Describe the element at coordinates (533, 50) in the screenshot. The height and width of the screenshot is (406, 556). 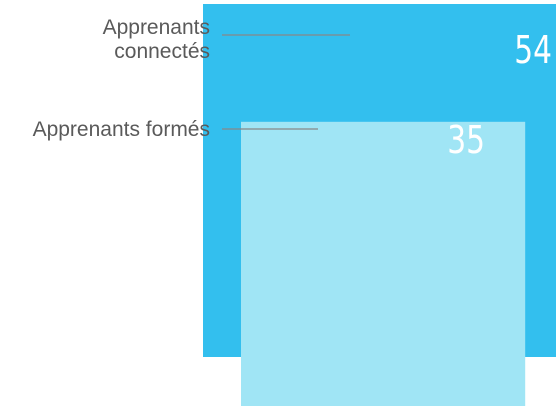
I see `value-label: 54` at that location.